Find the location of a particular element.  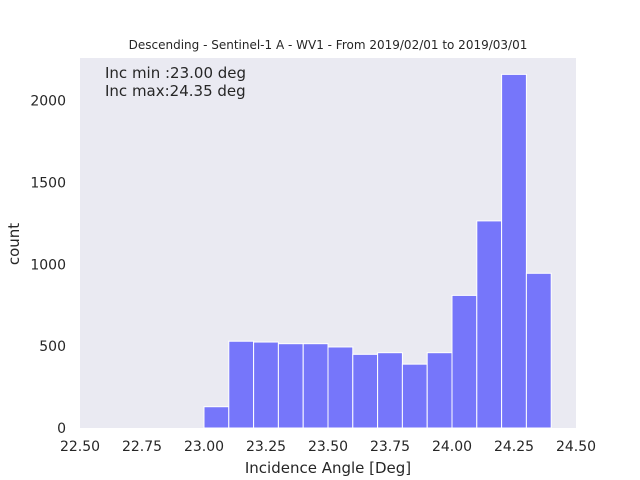

x-tick-label: 22.75 is located at coordinates (142, 447).